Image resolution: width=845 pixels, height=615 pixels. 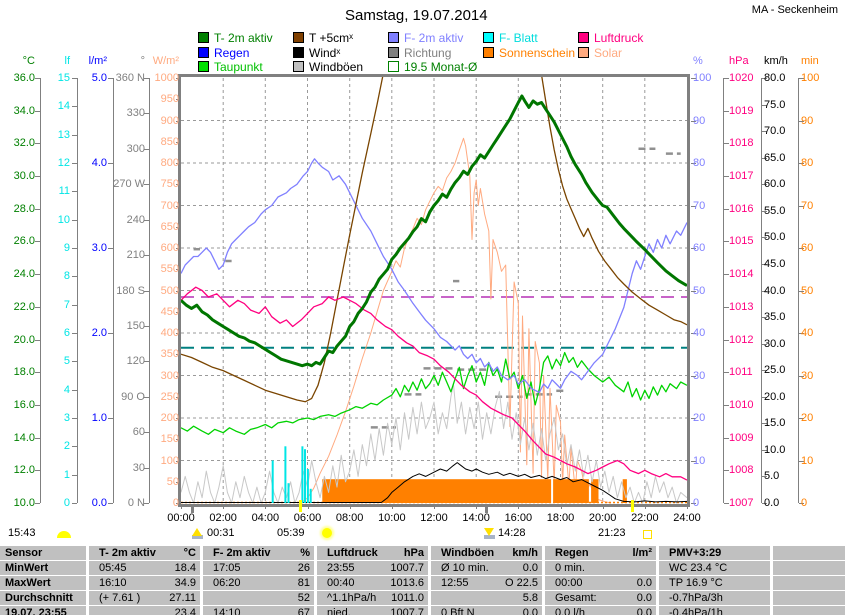 I want to click on legend-item-richtung: Richtung, so click(x=434, y=53).